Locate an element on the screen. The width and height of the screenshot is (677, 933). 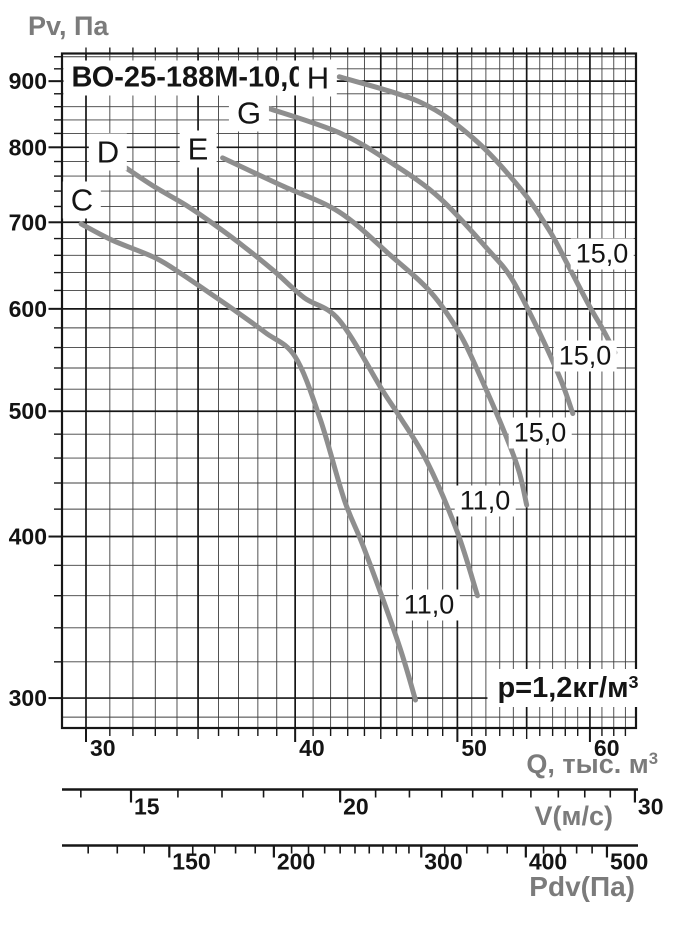
x-axis-title: Q, тыс. м3 is located at coordinates (592, 764).